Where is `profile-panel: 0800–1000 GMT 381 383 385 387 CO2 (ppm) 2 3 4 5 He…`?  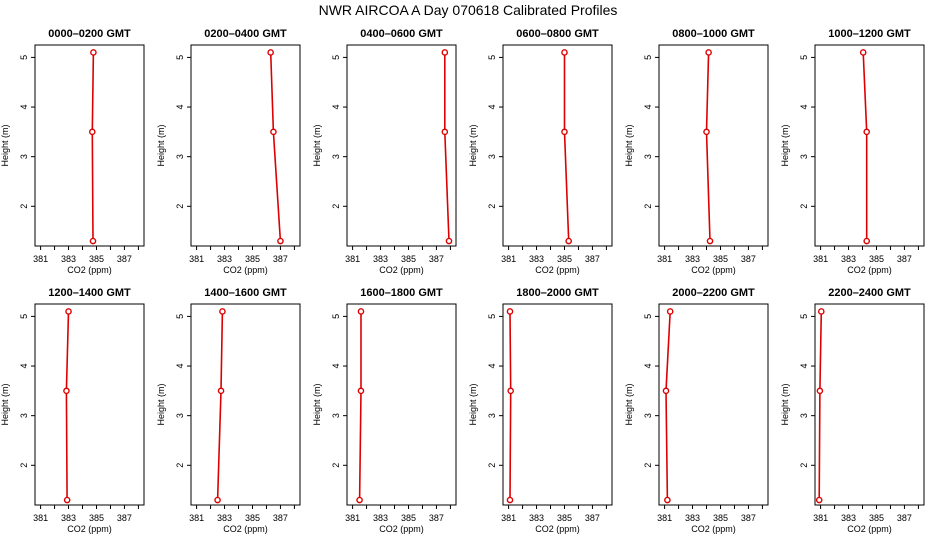
profile-panel: 0800–1000 GMT 381 383 385 387 CO2 (ppm) 2 3 4 5 He… is located at coordinates (696, 151).